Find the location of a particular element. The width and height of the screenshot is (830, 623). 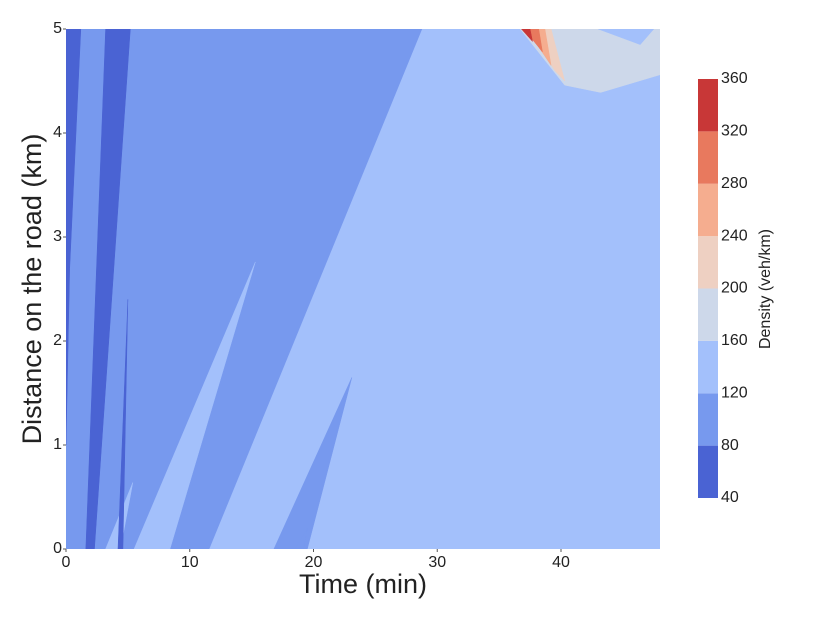

colorbar-tick-label: 360 is located at coordinates (734, 78).